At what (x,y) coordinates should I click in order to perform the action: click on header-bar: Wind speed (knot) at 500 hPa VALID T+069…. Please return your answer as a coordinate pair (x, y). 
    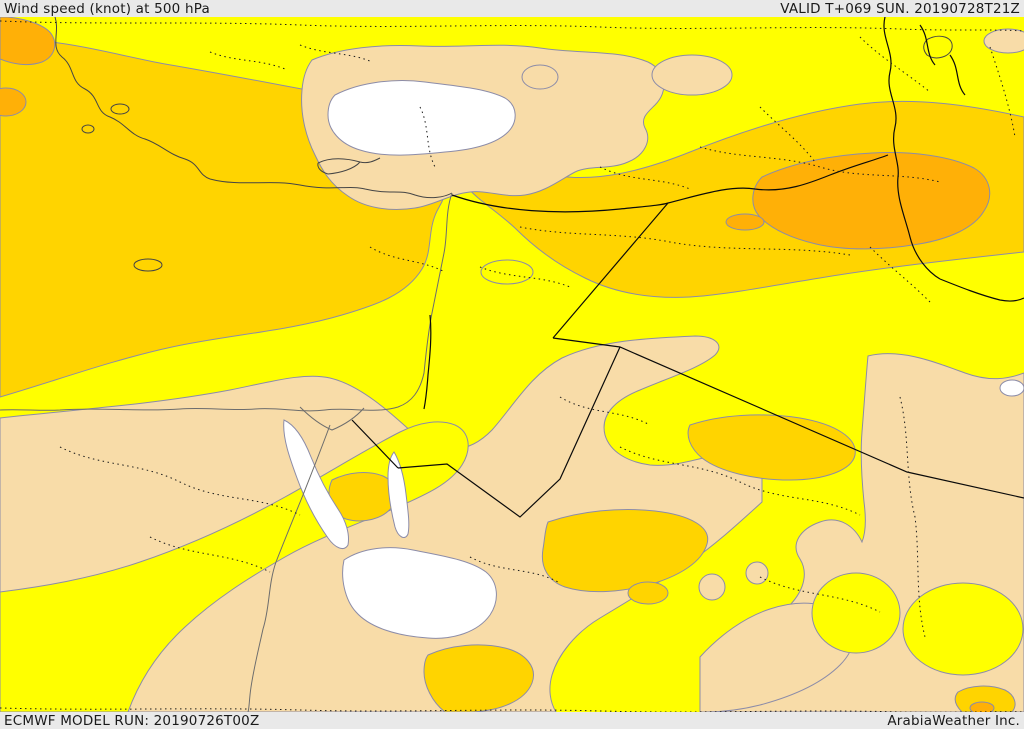
    Looking at the image, I should click on (512, 8).